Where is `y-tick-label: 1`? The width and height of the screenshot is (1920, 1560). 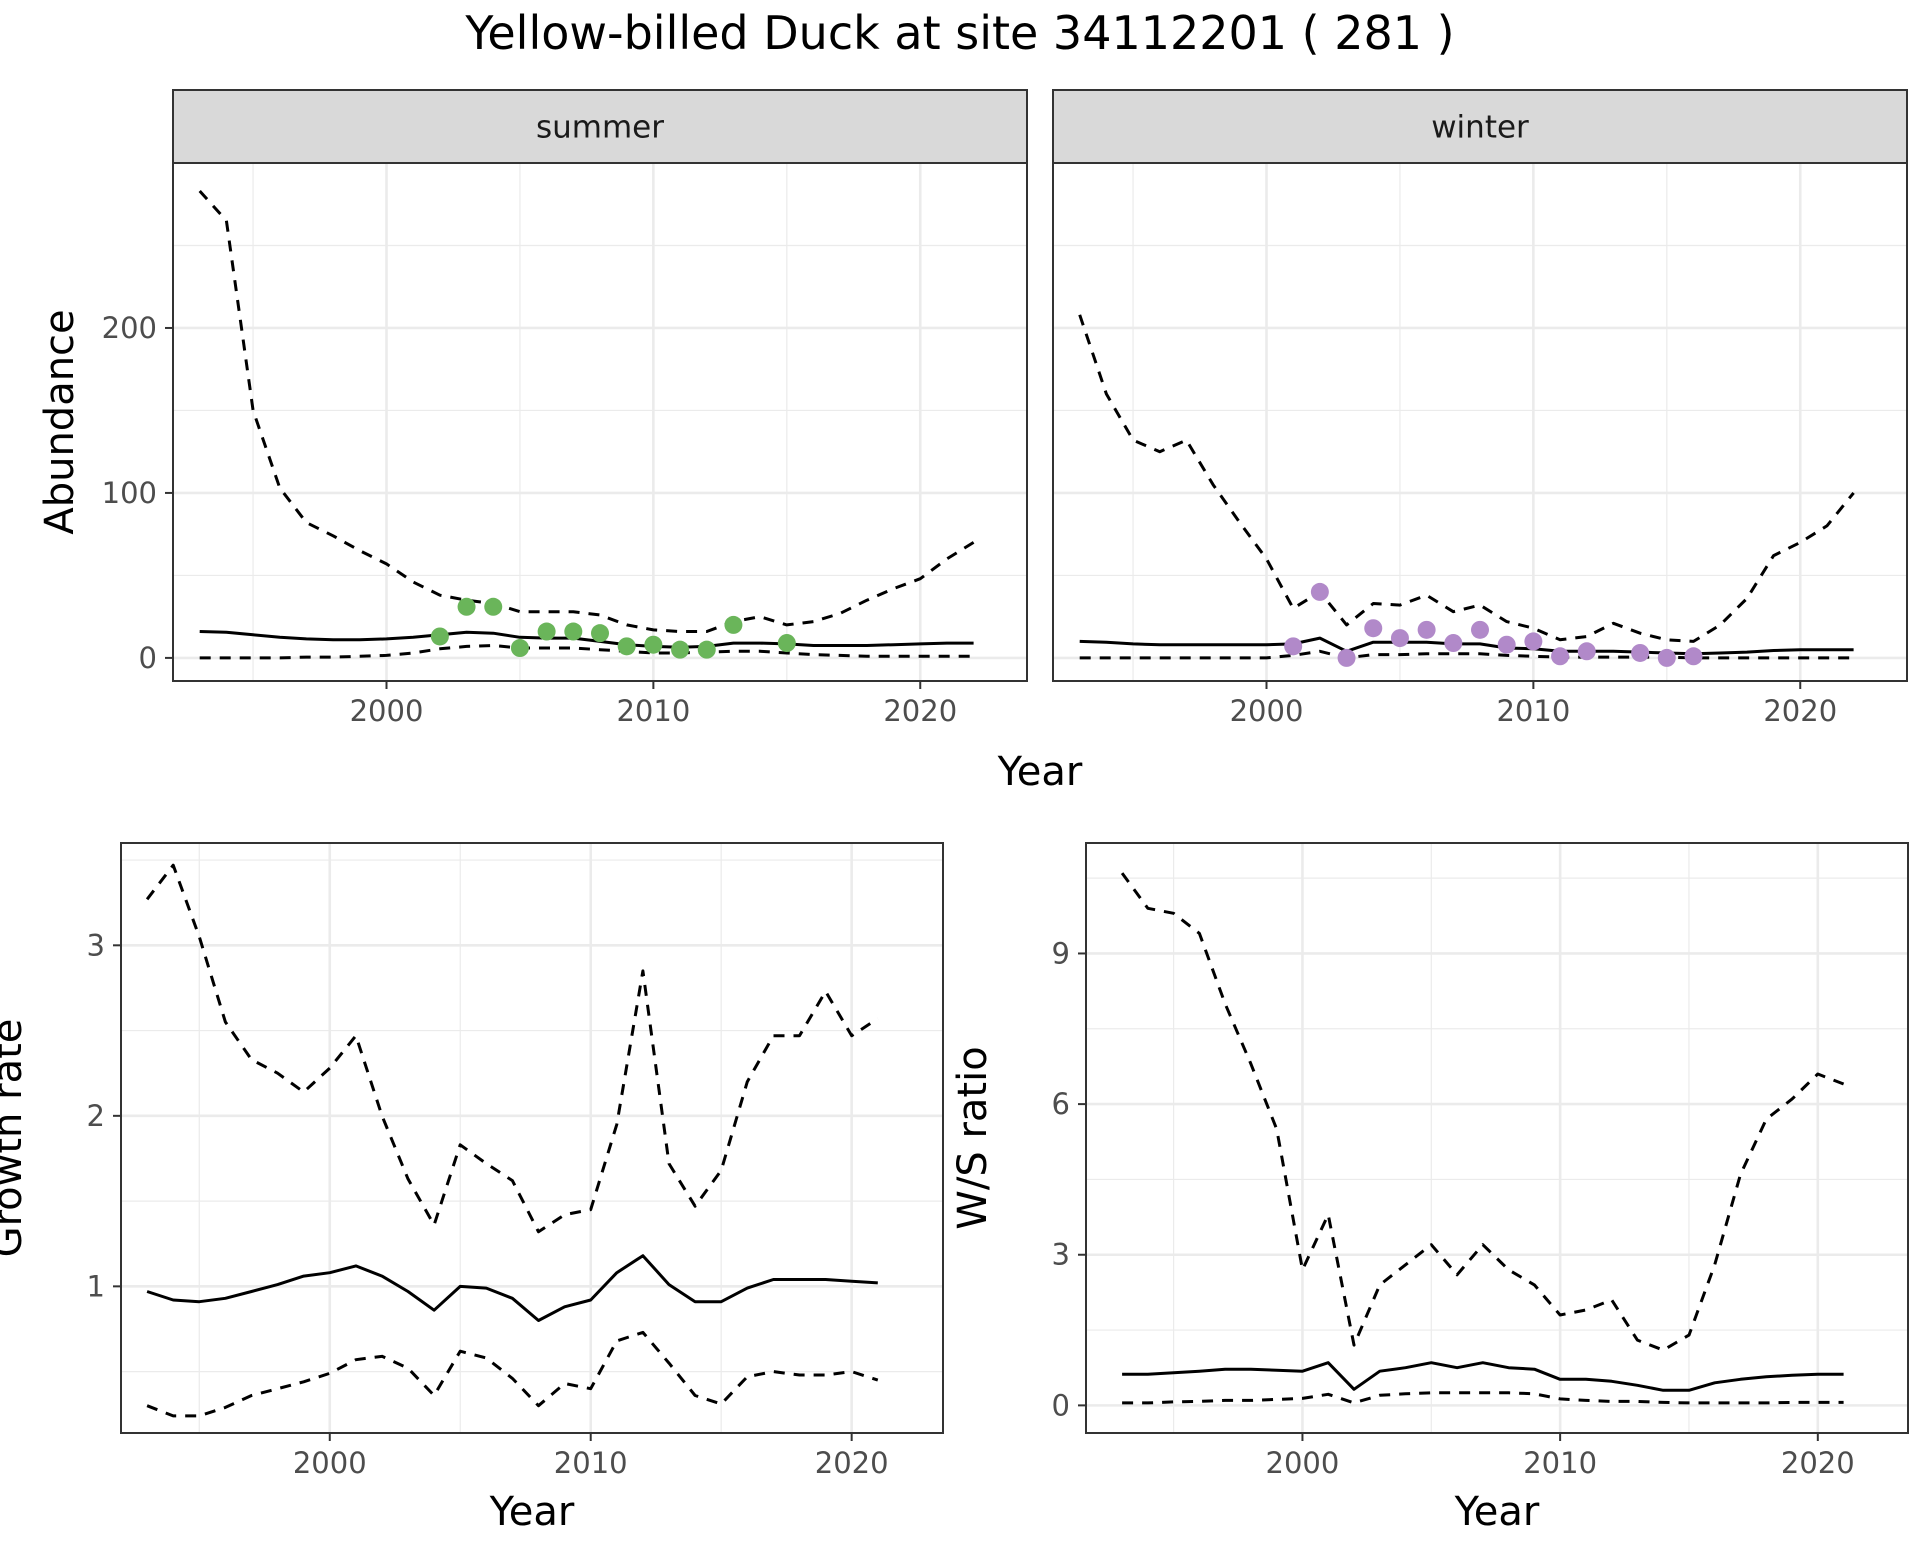 y-tick-label: 1 is located at coordinates (96, 1286).